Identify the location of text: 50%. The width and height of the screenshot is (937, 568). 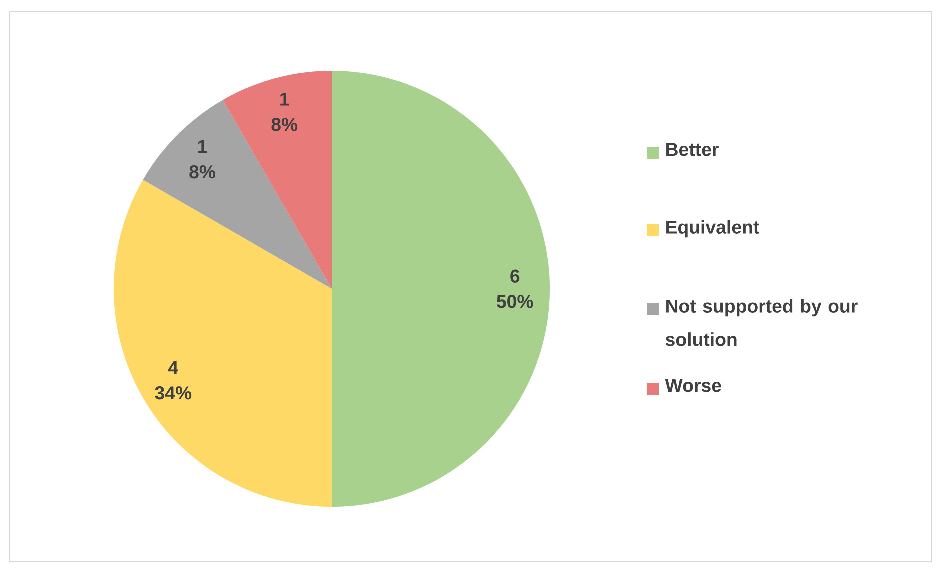
(515, 301).